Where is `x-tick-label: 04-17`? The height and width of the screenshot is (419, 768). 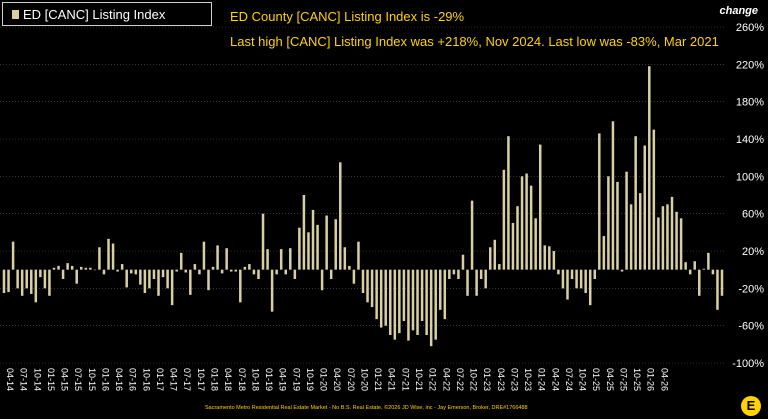
x-tick-label: 04-17 is located at coordinates (174, 379).